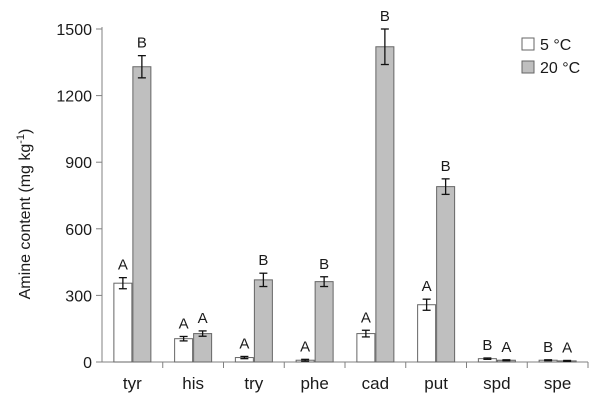 The width and height of the screenshot is (601, 400). I want to click on legend-entry: 5 °C, so click(555, 45).